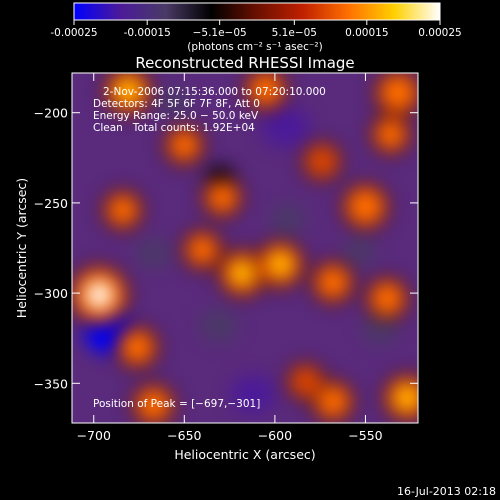 This screenshot has height=500, width=500. What do you see at coordinates (220, 33) in the screenshot?
I see `colorbar-tick-label: −5.1e−05` at bounding box center [220, 33].